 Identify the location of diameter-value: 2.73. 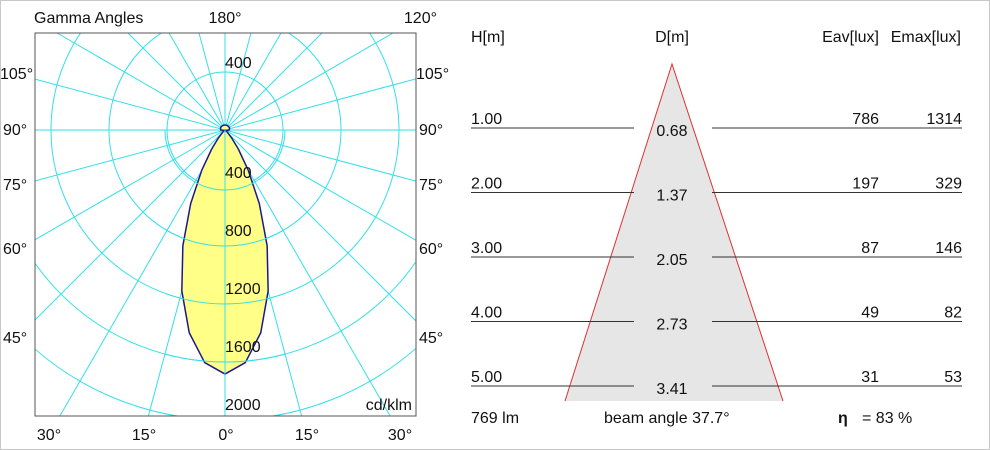
(671, 325).